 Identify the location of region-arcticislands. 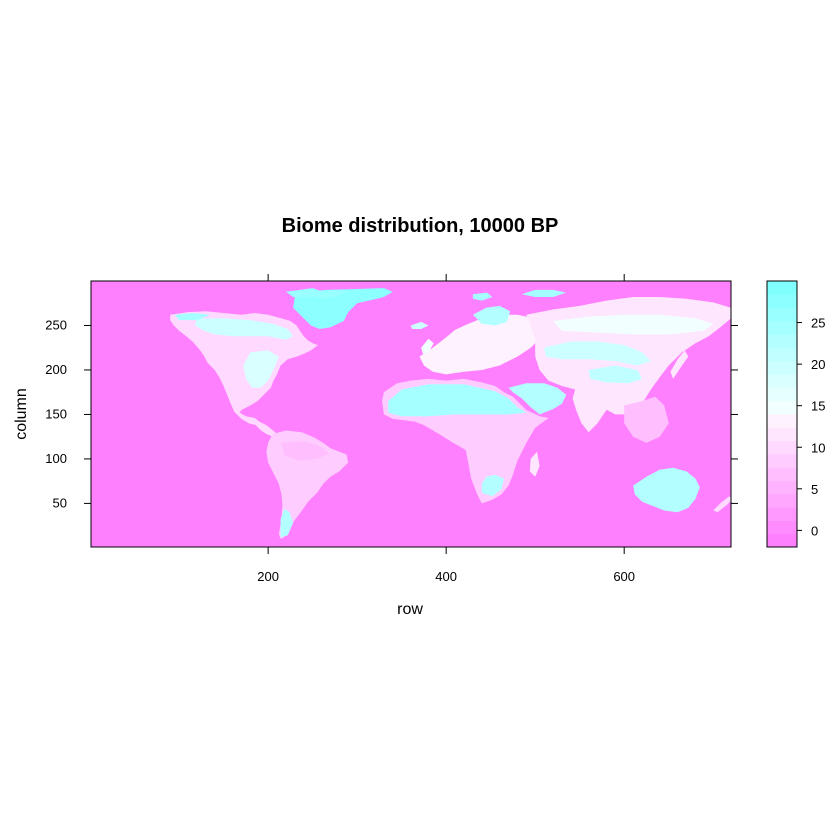
(330, 294).